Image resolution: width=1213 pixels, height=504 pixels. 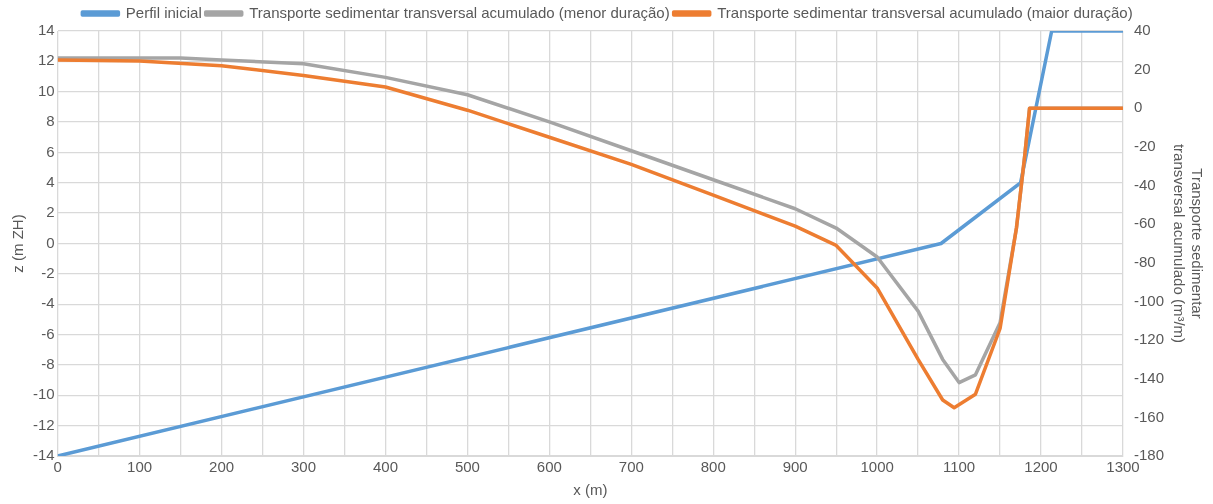 What do you see at coordinates (43, 424) in the screenshot?
I see `y-tick-label: -12` at bounding box center [43, 424].